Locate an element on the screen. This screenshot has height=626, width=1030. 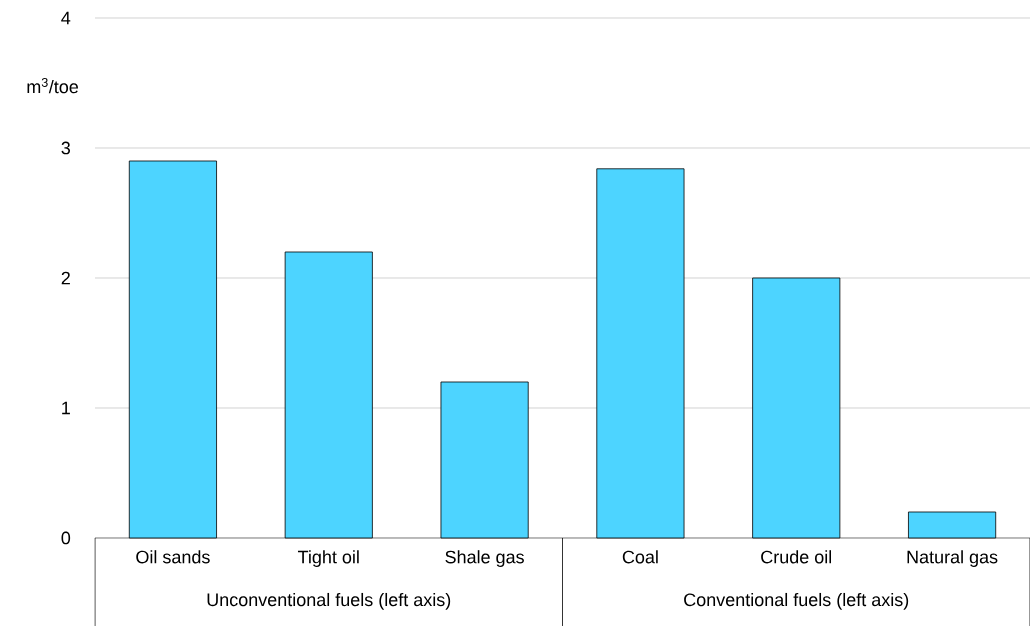
y-tick-label: 2 is located at coordinates (65, 278).